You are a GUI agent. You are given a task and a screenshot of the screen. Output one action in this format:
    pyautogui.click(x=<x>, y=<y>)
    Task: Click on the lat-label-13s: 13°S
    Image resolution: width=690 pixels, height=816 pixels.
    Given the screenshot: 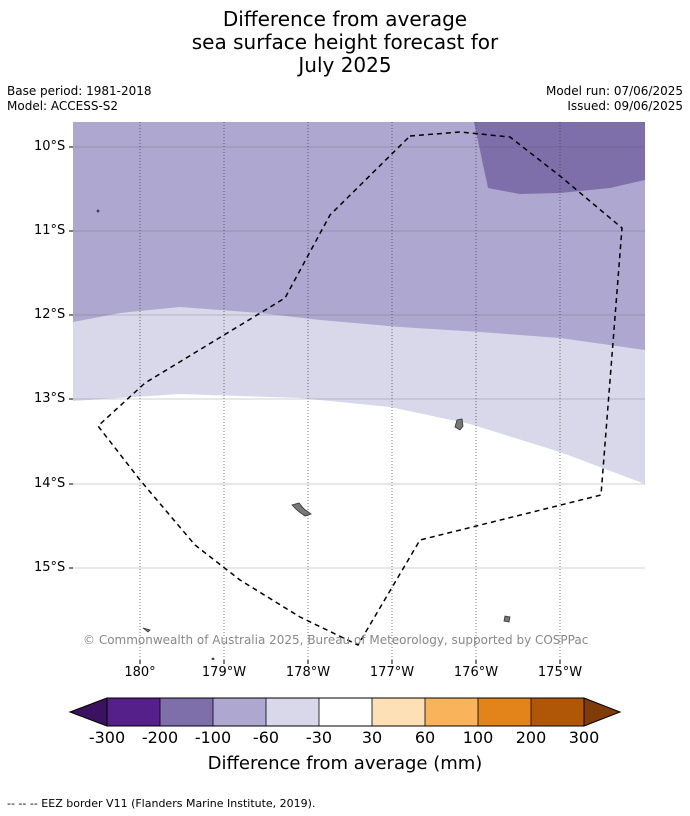 What is the action you would take?
    pyautogui.click(x=50, y=398)
    